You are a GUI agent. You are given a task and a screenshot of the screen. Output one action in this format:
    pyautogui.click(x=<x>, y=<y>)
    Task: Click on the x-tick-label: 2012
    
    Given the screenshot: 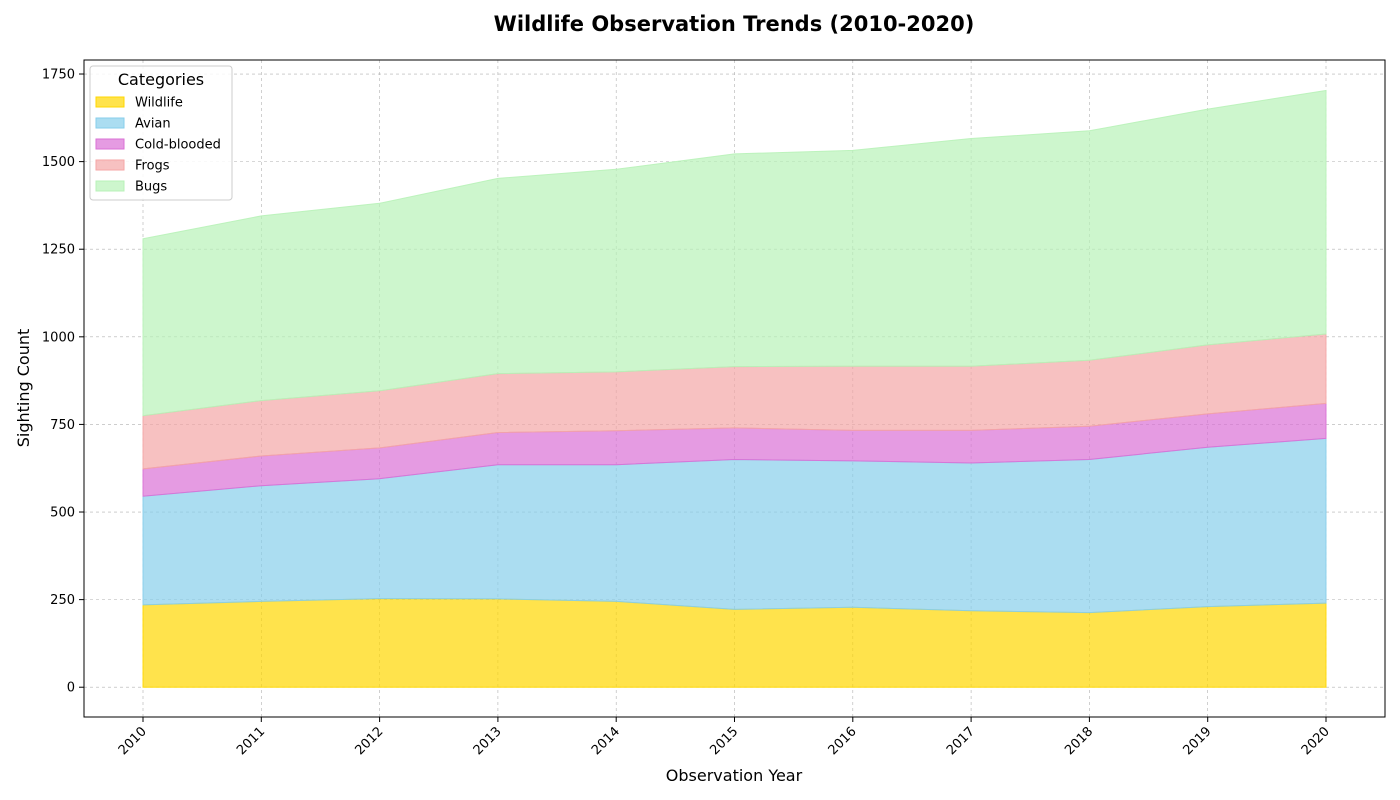 What is the action you would take?
    pyautogui.click(x=369, y=741)
    